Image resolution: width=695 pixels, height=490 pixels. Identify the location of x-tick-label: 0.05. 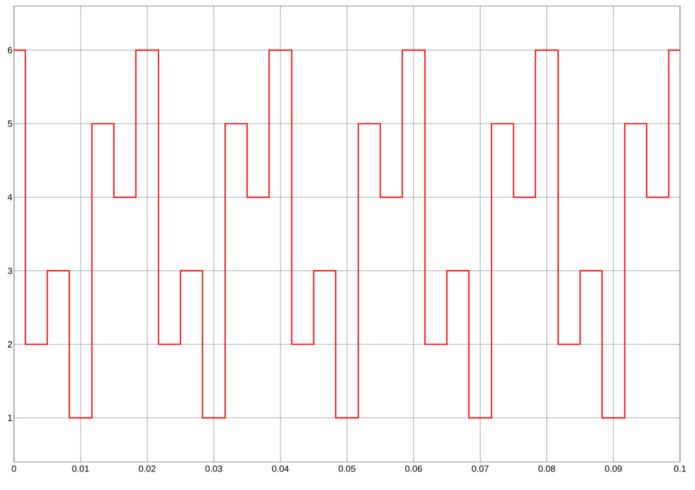
(347, 469).